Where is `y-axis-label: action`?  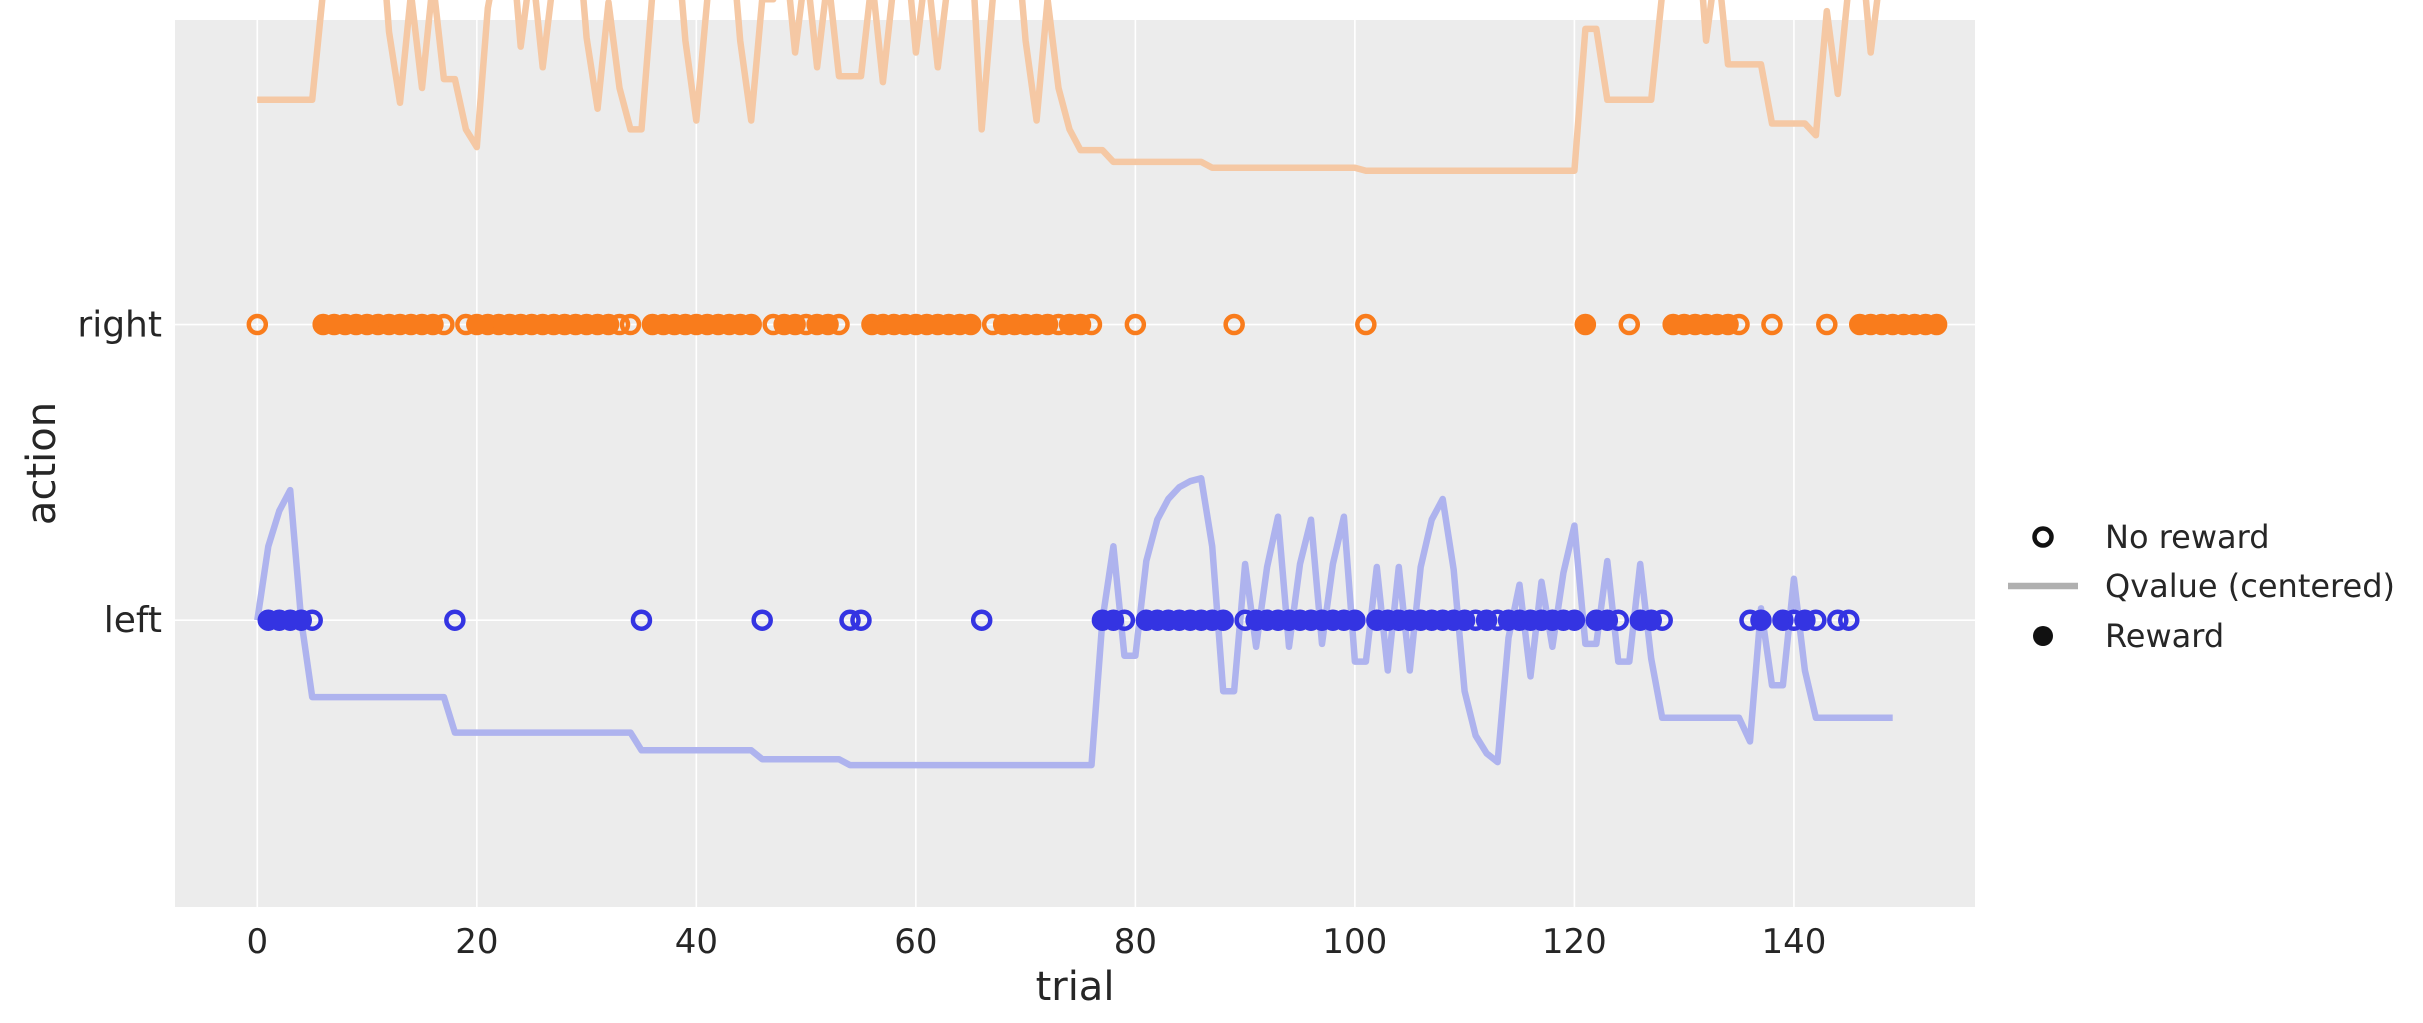
y-axis-label: action is located at coordinates (42, 463).